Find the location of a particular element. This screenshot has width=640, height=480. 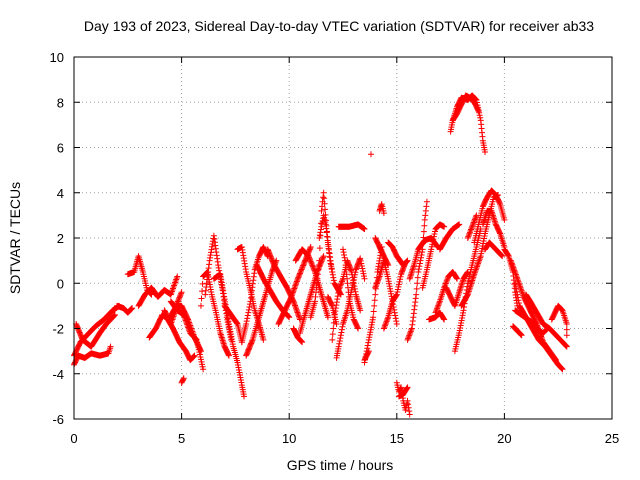

y-tick-label: -6 is located at coordinates (58, 419).